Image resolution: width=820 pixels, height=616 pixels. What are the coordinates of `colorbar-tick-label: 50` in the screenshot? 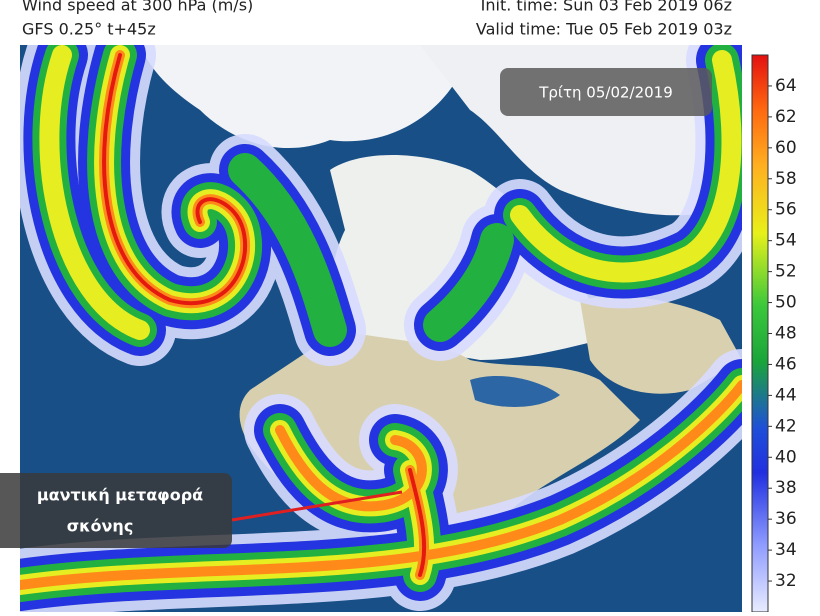 It's located at (786, 303).